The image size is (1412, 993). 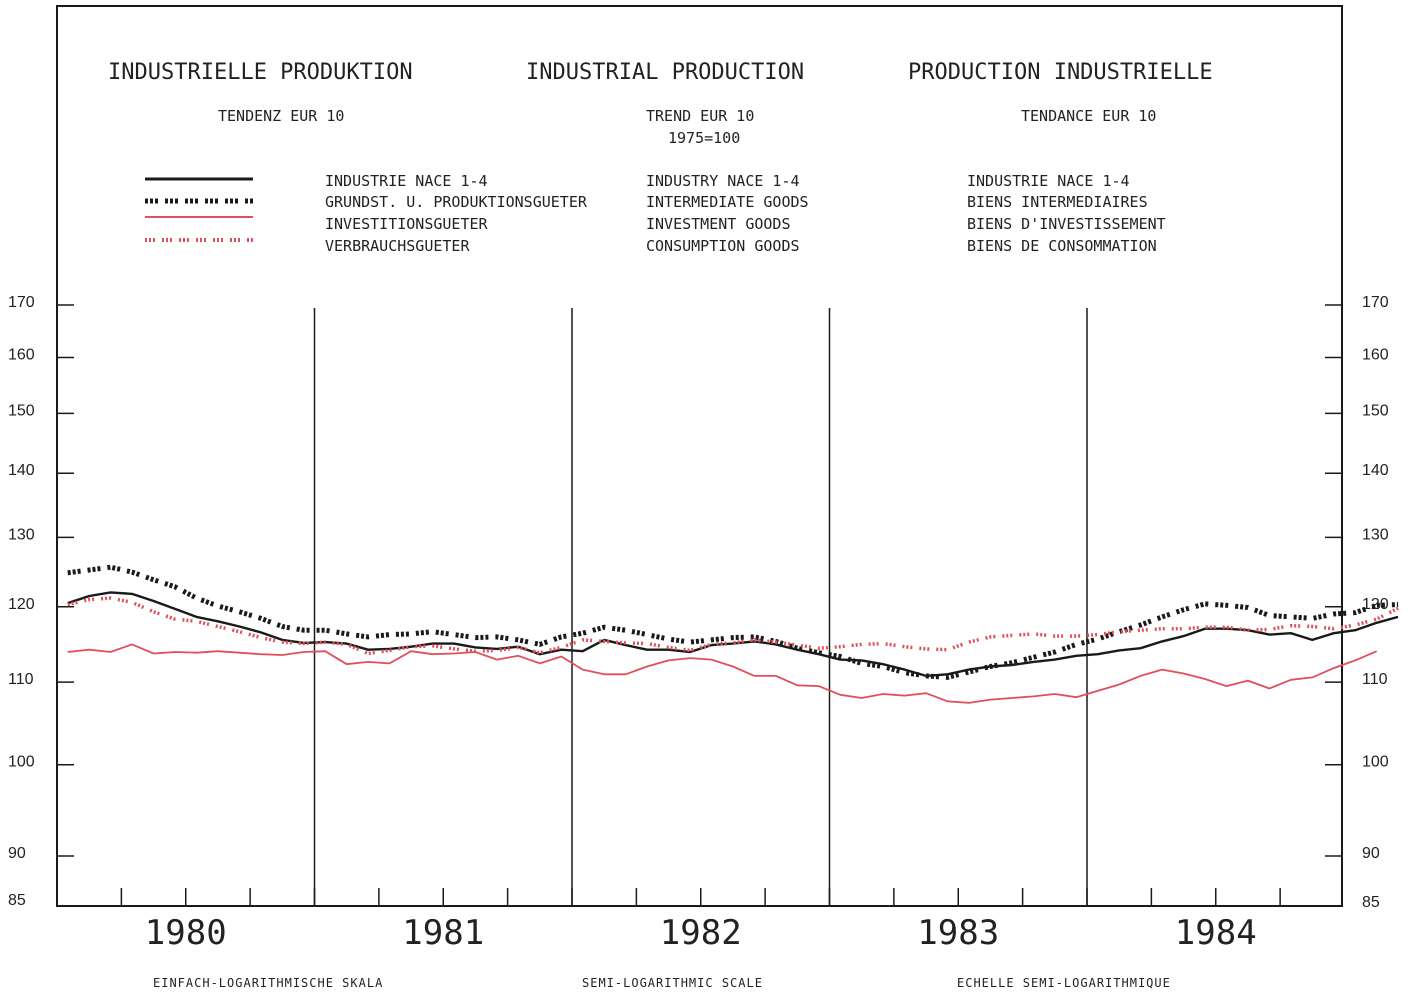 What do you see at coordinates (1088, 116) in the screenshot?
I see `subtitle-fr: TENDANCE EUR 10` at bounding box center [1088, 116].